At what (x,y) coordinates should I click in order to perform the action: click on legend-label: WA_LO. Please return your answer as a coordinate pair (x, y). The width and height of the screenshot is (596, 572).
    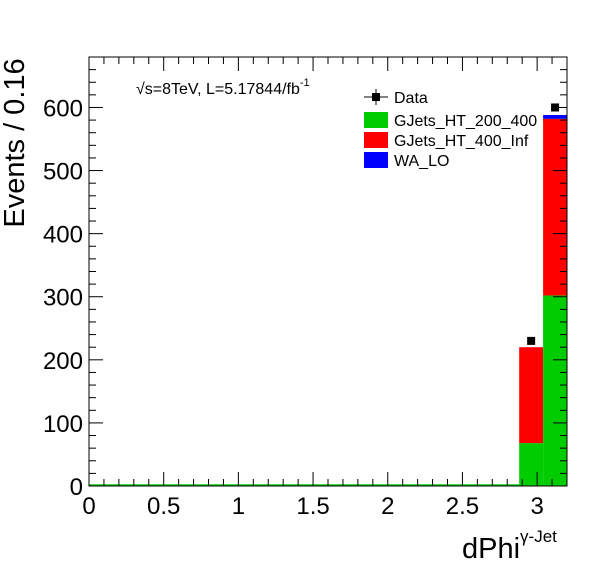
    Looking at the image, I should click on (421, 161).